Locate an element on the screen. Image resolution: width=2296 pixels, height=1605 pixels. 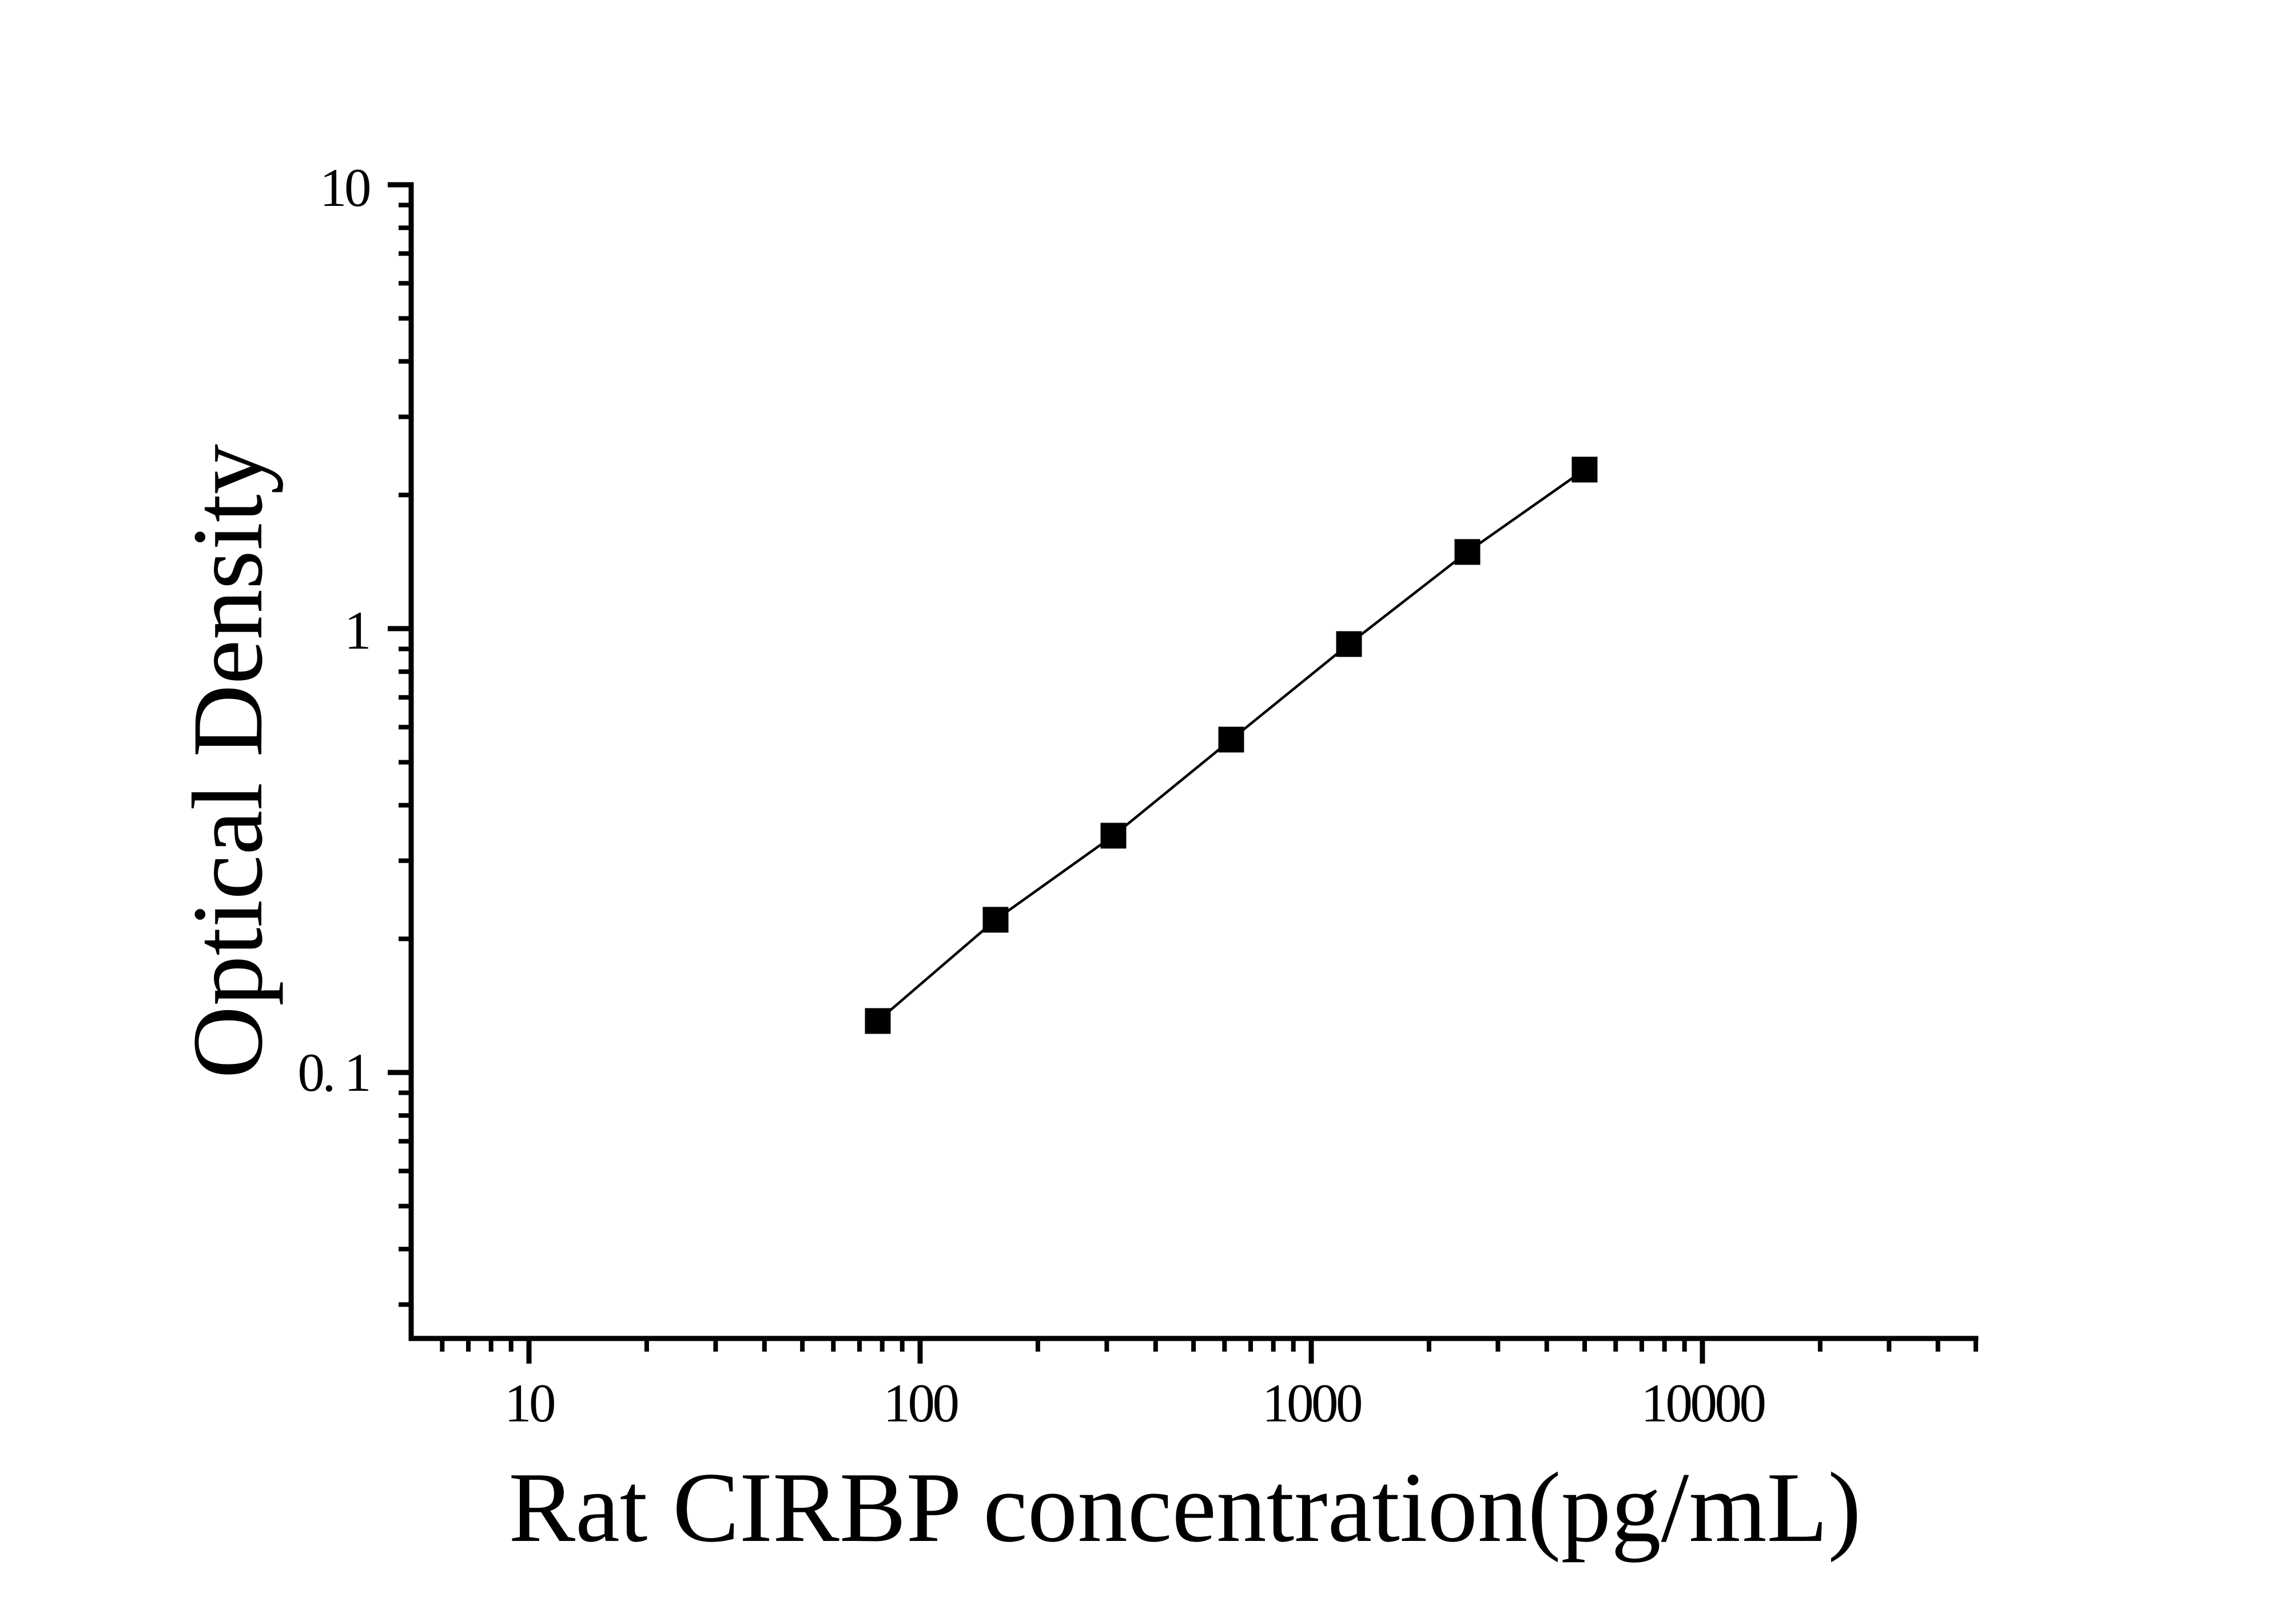
svg-text: Optical Density is located at coordinates (228, 761).